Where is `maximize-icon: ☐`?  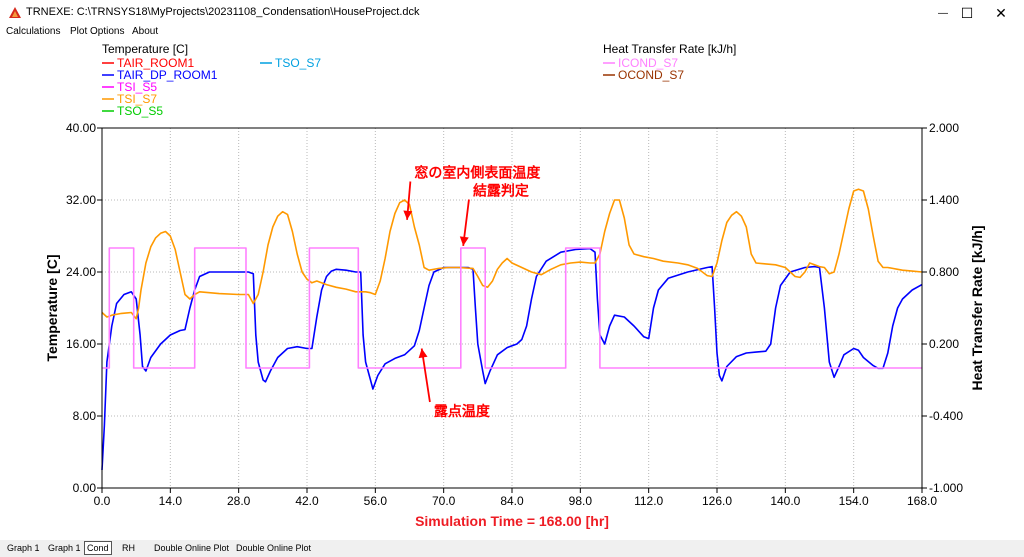 maximize-icon: ☐ is located at coordinates (967, 12).